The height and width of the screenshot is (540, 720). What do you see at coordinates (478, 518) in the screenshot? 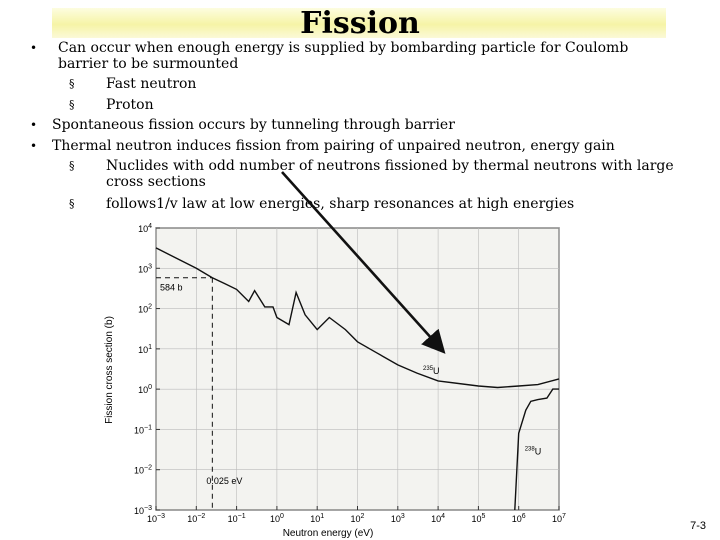
I see `x-tick-label: 10⁵` at bounding box center [478, 518].